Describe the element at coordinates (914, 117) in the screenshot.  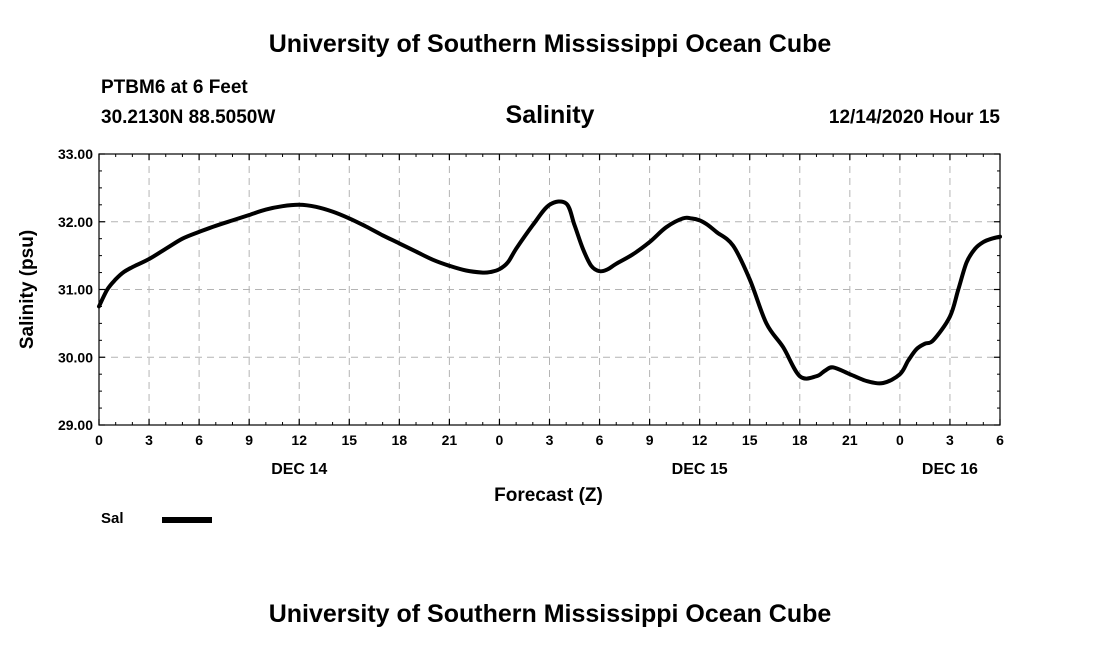
I see `datetime-label: 12/14/2020 Hour 15` at that location.